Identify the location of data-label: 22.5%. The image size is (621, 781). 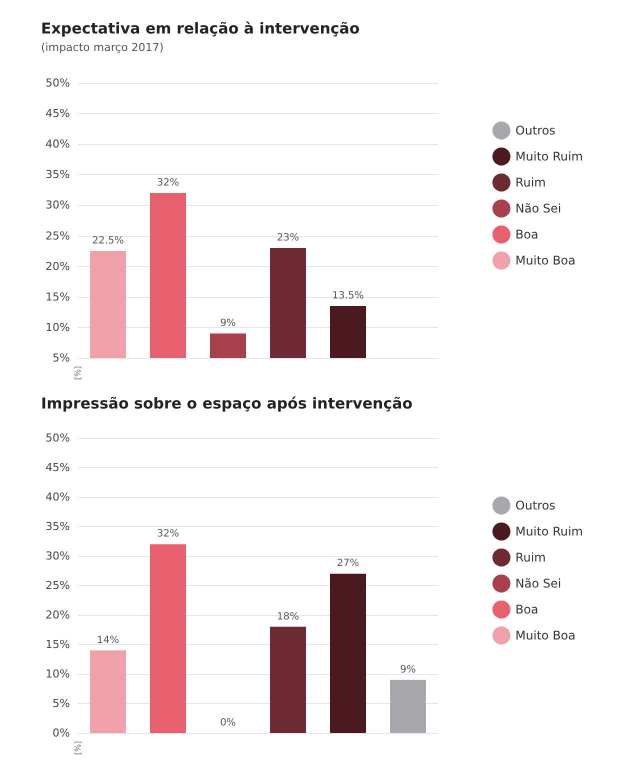
(108, 241).